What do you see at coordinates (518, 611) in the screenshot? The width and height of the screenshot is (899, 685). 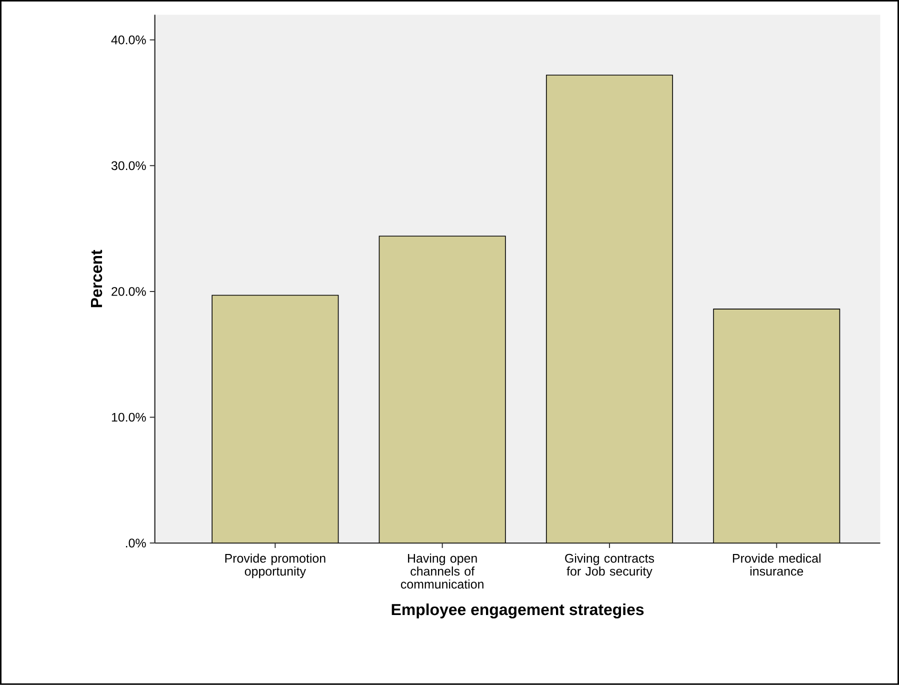 I see `x-axis-title: Employee engagement strategies` at bounding box center [518, 611].